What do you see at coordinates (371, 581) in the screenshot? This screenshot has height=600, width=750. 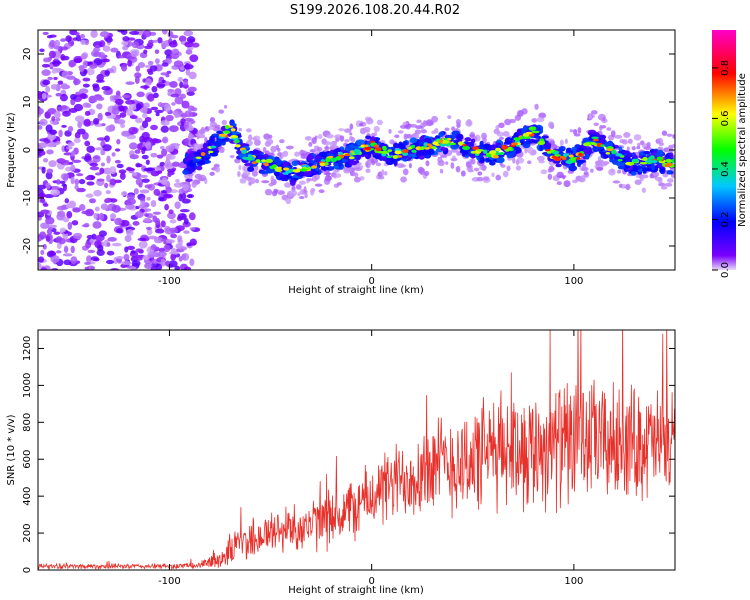 I see `snr-x-tick-label: 0` at bounding box center [371, 581].